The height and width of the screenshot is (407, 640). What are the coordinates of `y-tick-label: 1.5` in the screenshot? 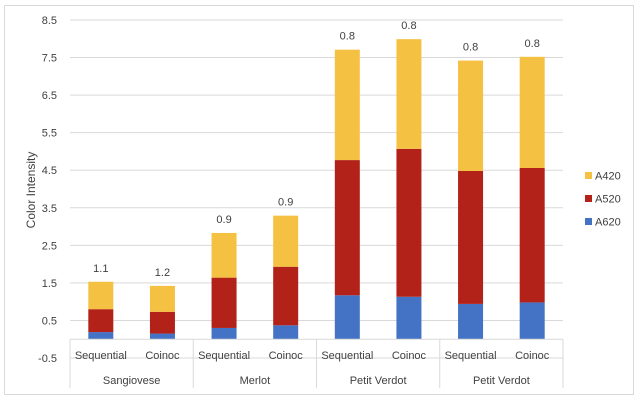 It's located at (49, 284).